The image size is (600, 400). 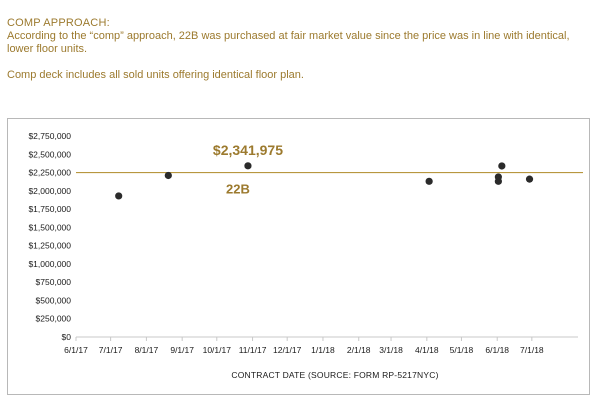 What do you see at coordinates (497, 350) in the screenshot?
I see `x-tick-label: 6/1/18` at bounding box center [497, 350].